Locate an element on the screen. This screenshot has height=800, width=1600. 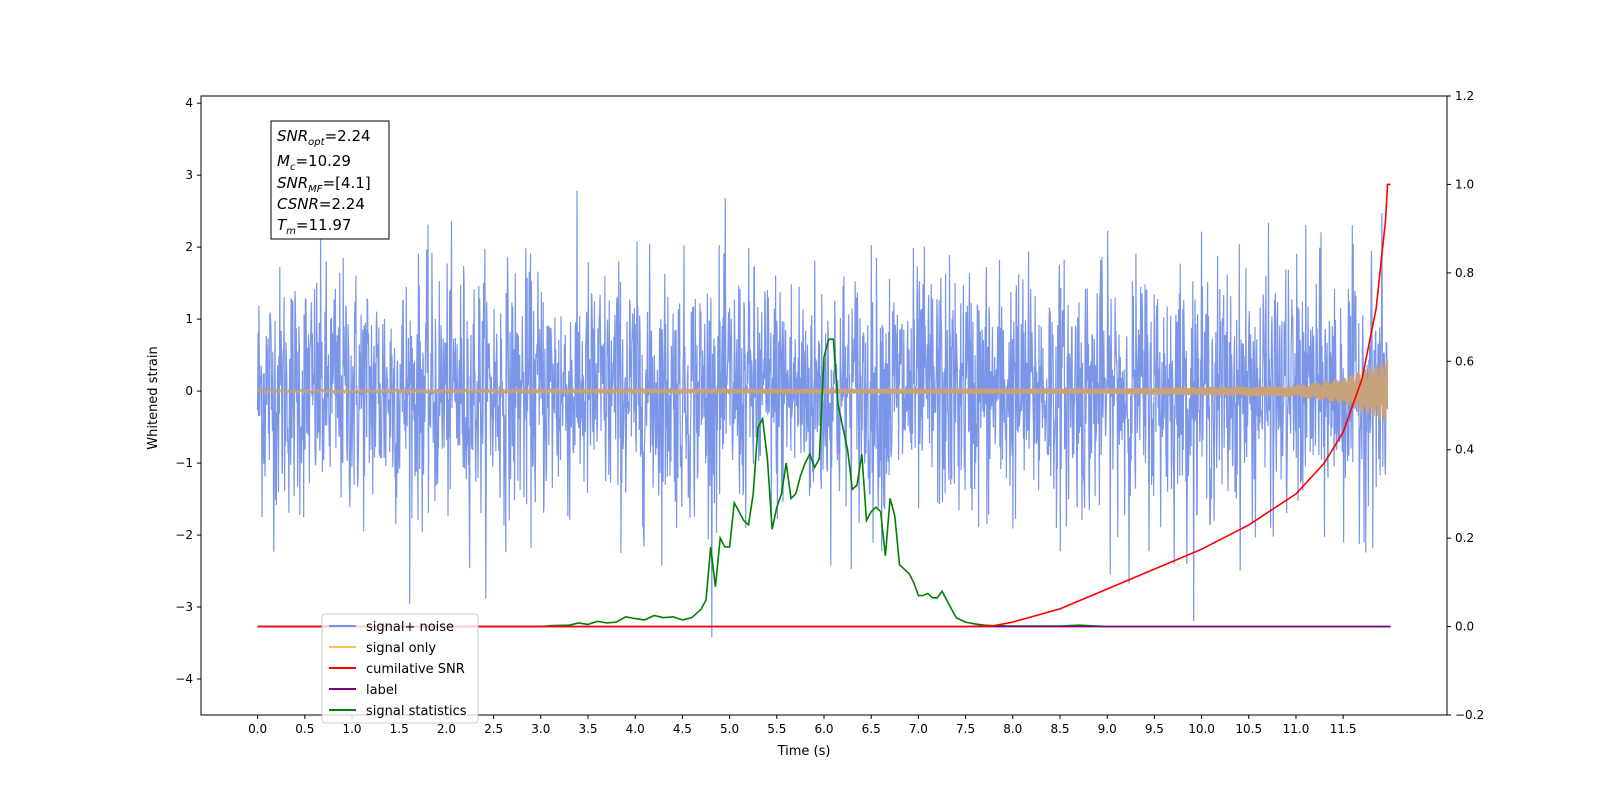
x-tick-label: 5.5 is located at coordinates (776, 729).